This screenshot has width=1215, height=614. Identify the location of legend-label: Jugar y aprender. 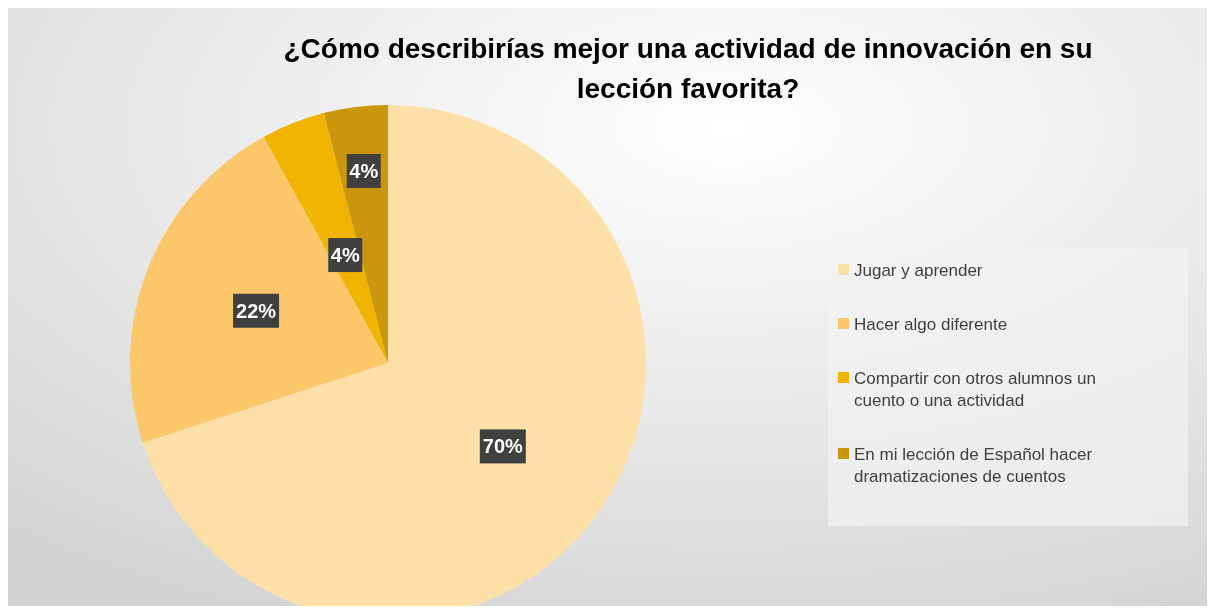
(918, 270).